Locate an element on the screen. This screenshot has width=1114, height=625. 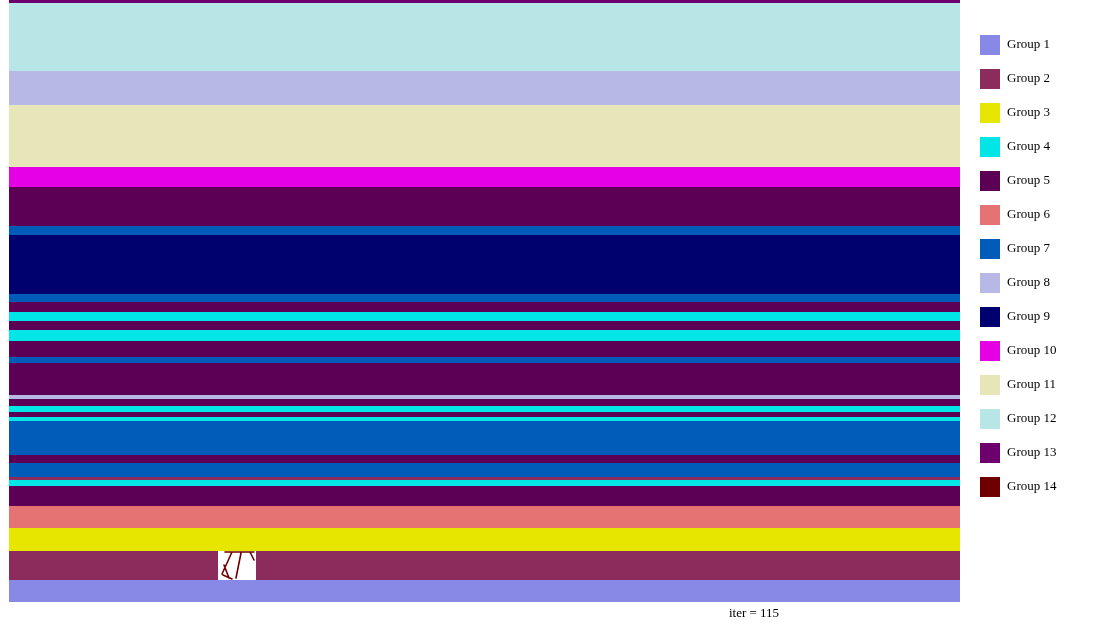
legend-label: Group 12 is located at coordinates (1032, 417).